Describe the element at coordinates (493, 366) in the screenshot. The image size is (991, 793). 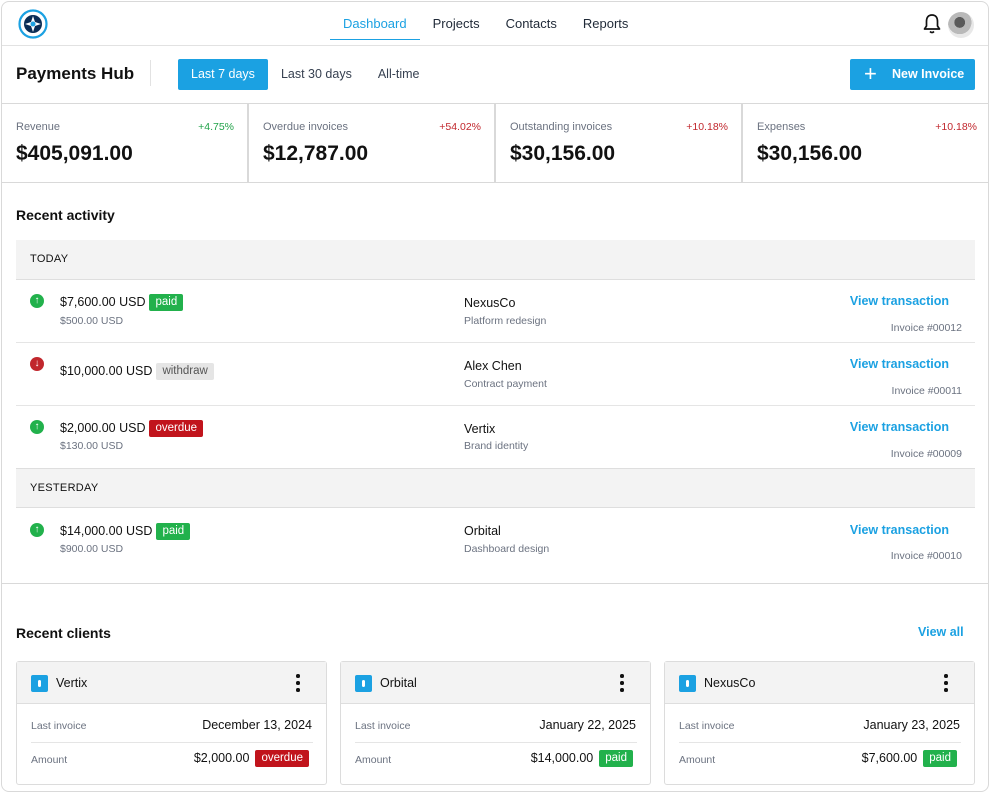
I see `activity-client: Alex Chen` at that location.